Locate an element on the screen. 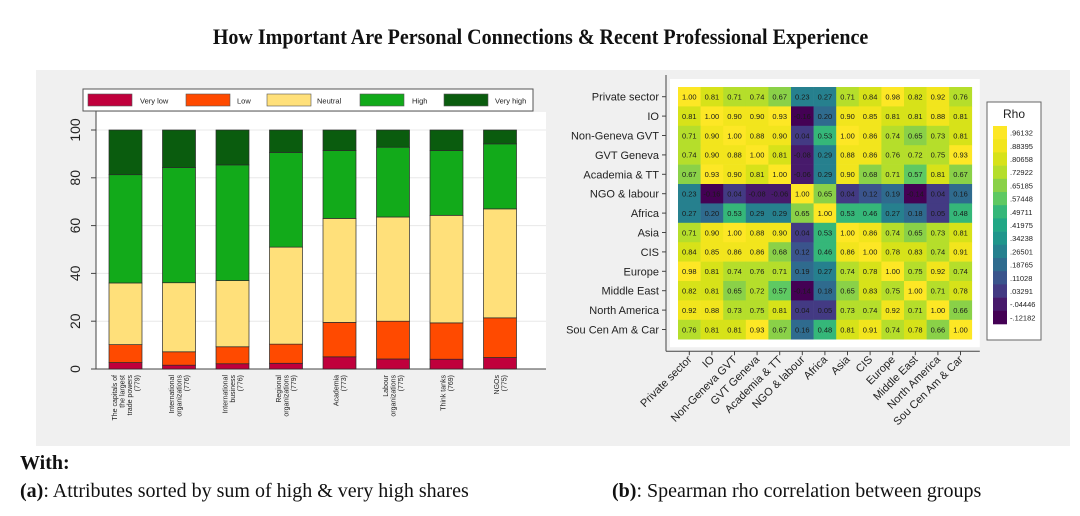  heatmap-cell-value: 0.84 is located at coordinates (689, 252).